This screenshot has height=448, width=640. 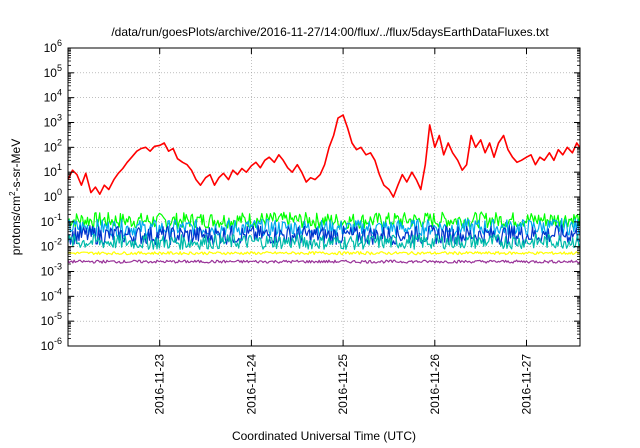 I want to click on y-tick-label: 10⁰, so click(x=53, y=195).